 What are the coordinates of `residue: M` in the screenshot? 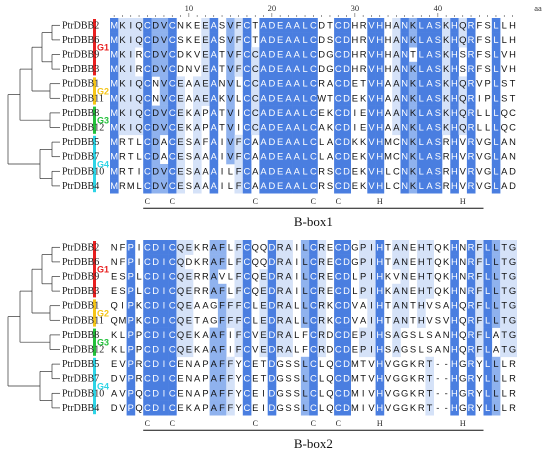 It's located at (355, 407).